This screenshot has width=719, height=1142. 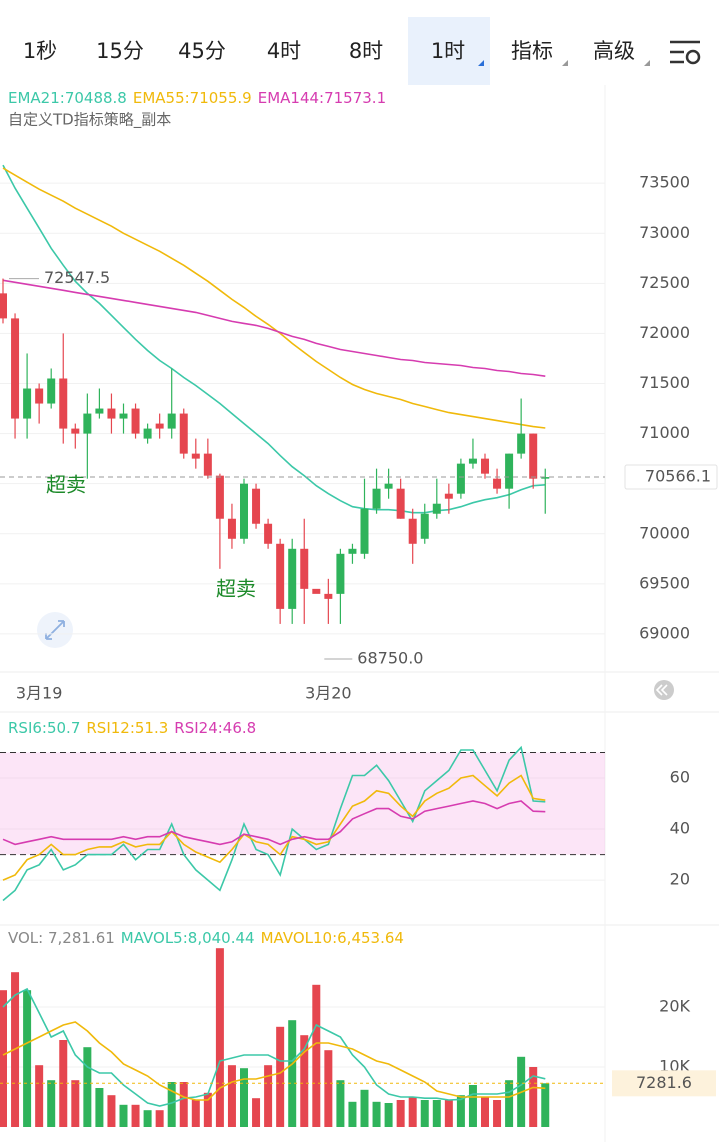 I want to click on tab: 高级, so click(x=614, y=51).